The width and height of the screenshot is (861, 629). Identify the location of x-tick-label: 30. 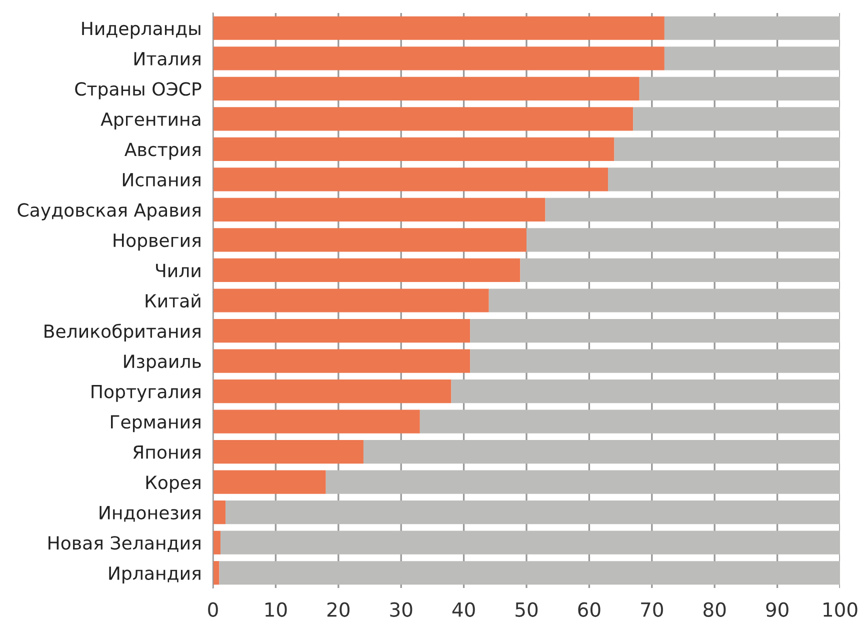
(401, 609).